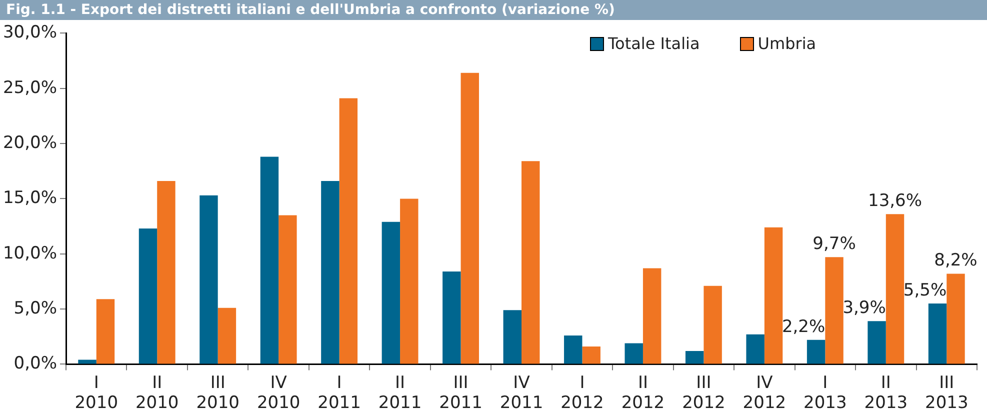  I want to click on x-tick-label: III 2011, so click(460, 393).